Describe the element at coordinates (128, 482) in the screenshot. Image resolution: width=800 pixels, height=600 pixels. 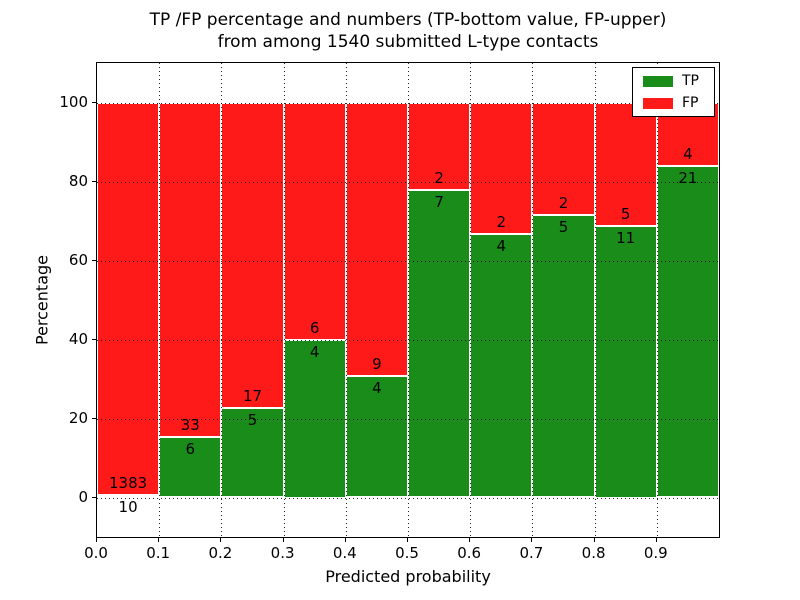
I see `fp-count-label: 1383` at that location.